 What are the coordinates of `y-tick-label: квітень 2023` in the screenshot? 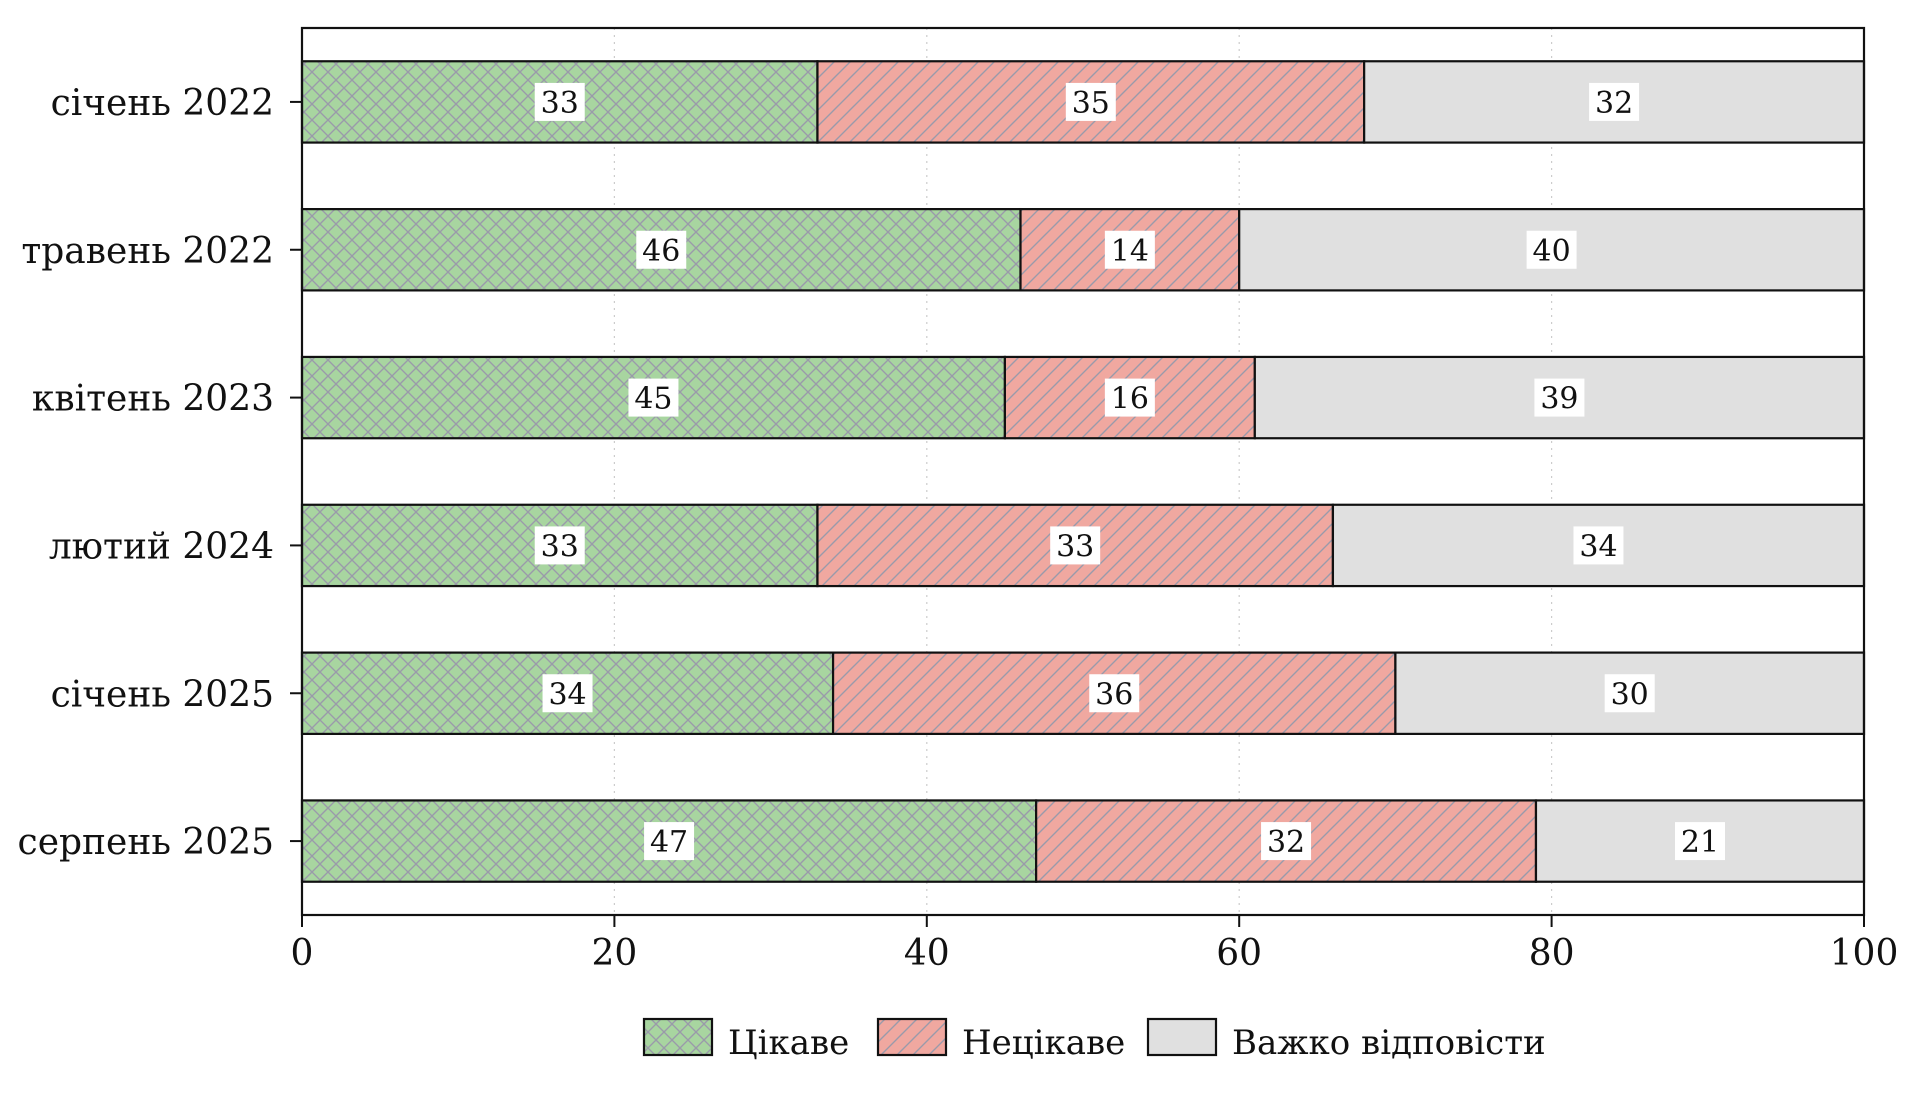 It's located at (153, 399).